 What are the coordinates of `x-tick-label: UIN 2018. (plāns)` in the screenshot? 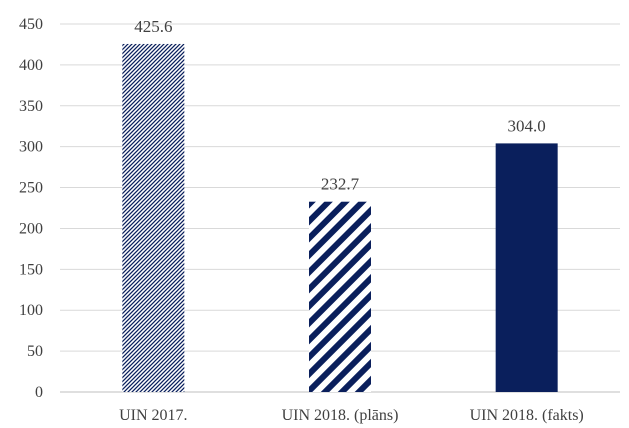 It's located at (340, 415).